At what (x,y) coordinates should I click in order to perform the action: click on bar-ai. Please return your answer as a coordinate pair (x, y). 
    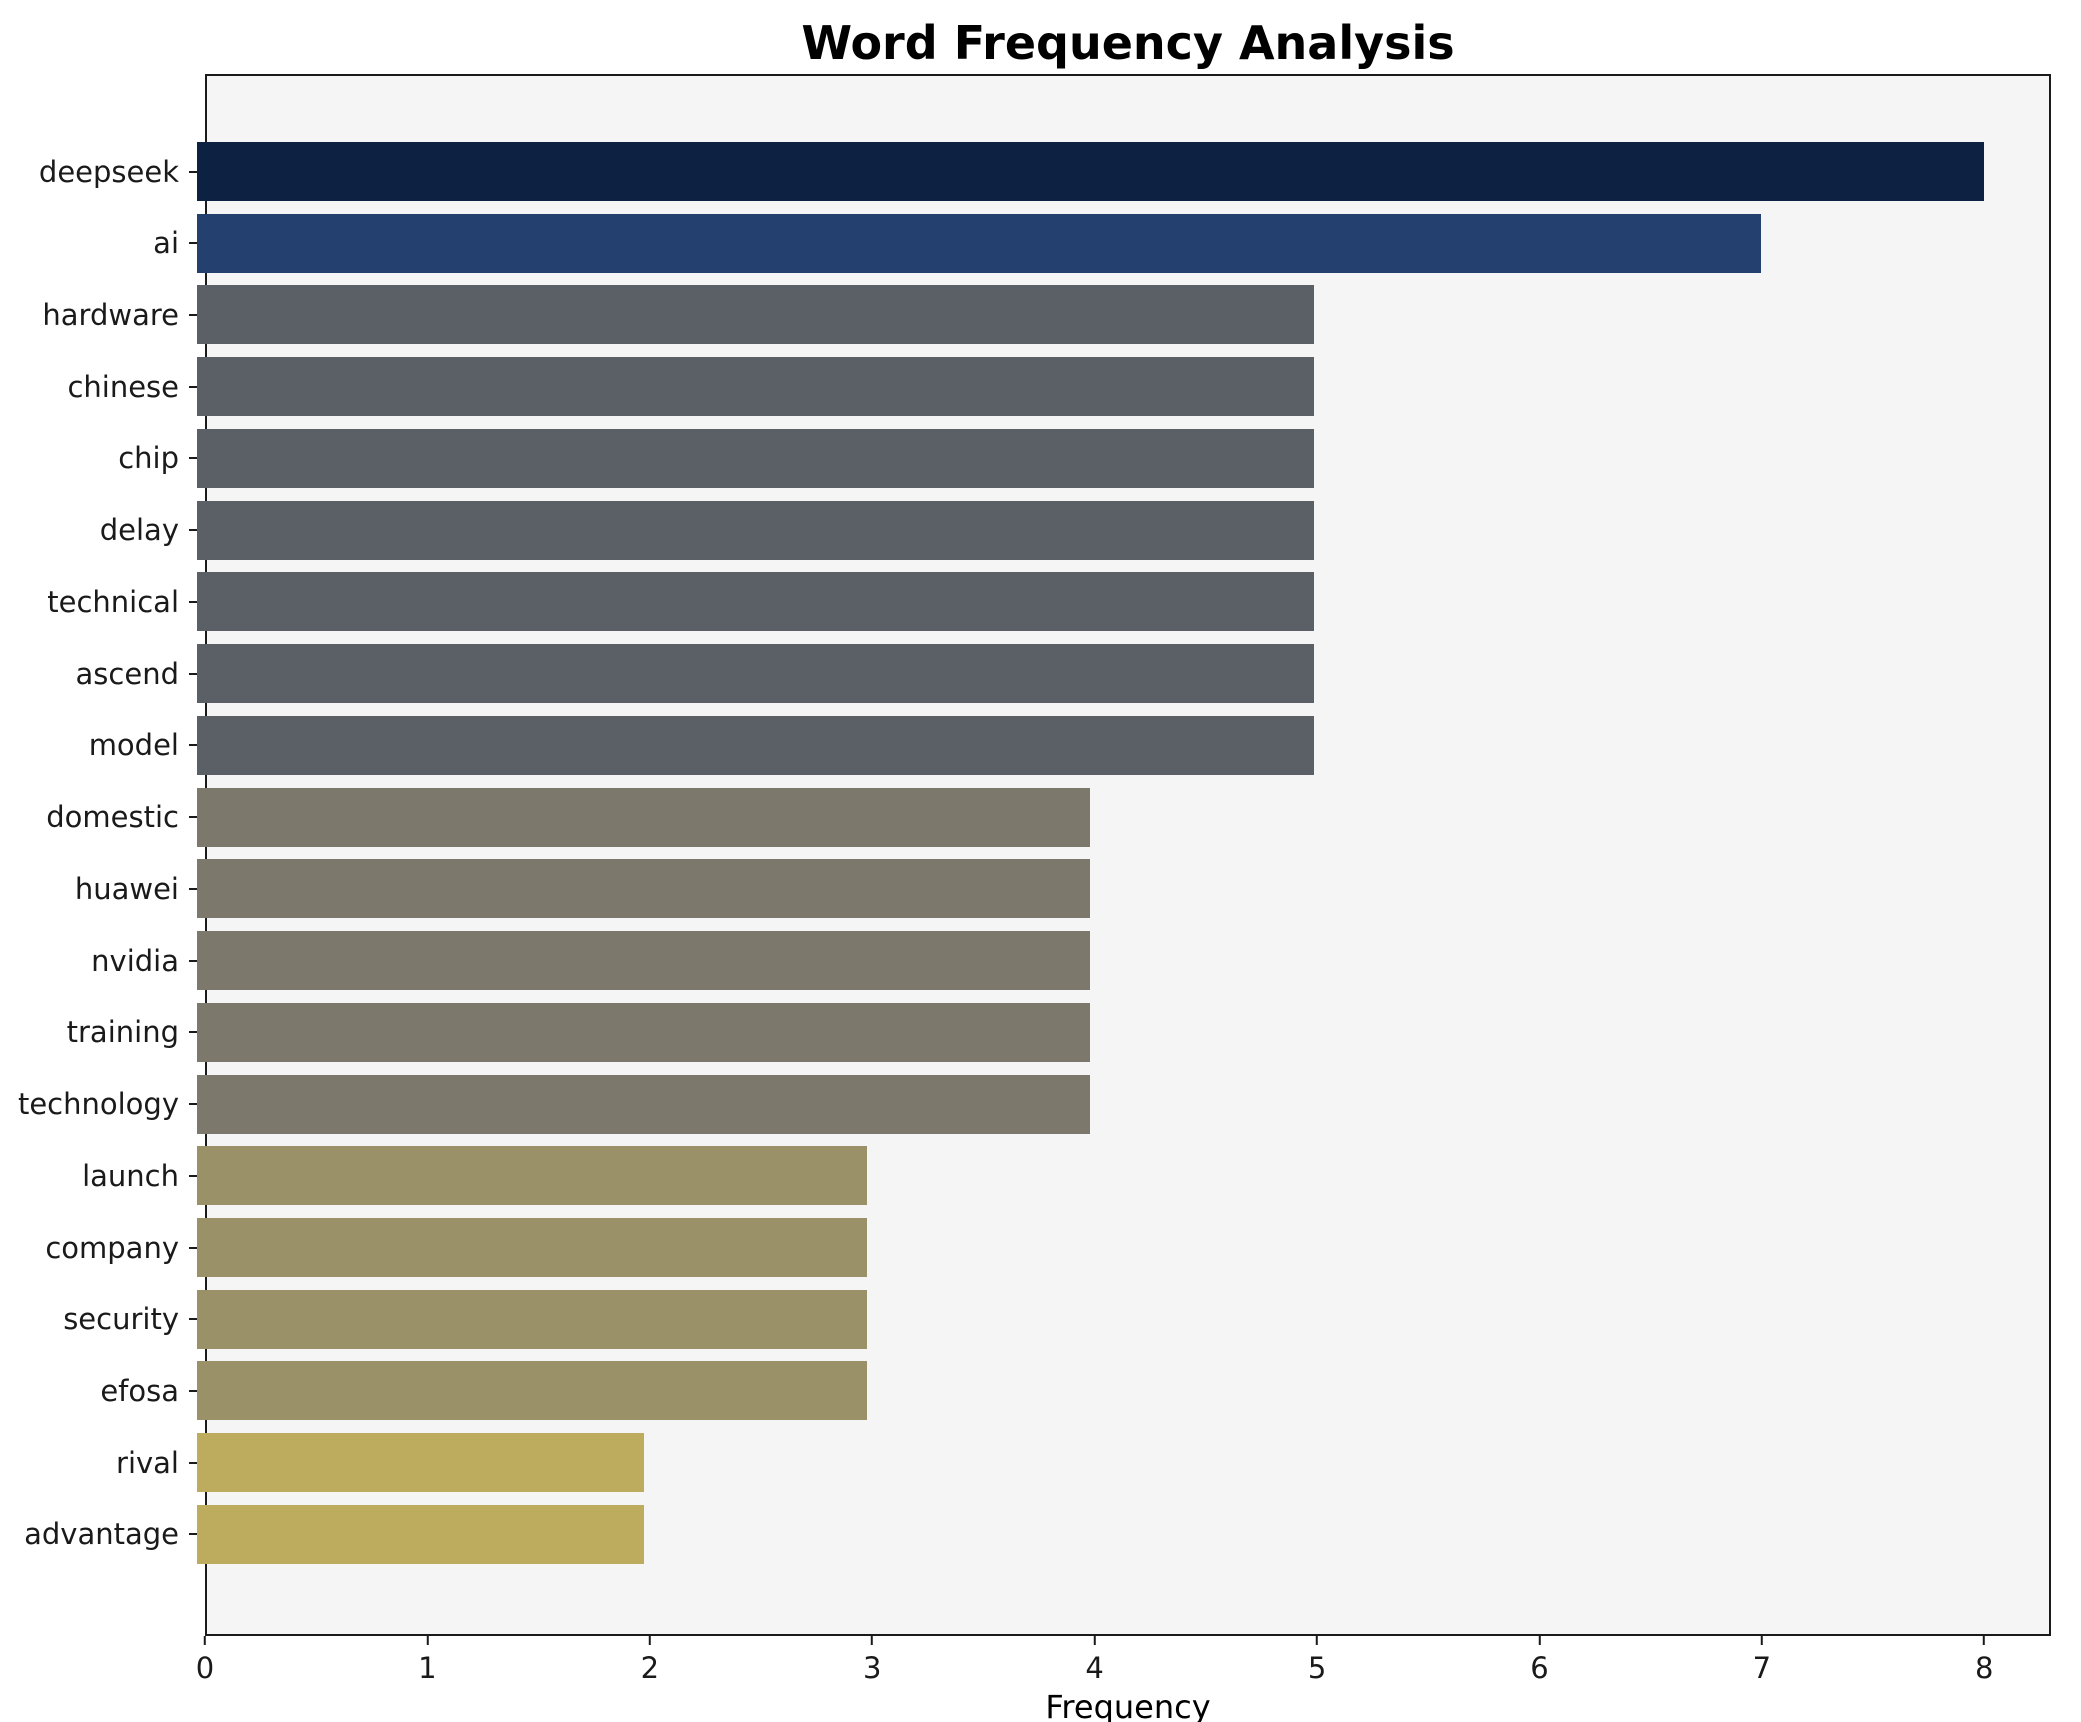
    Looking at the image, I should click on (979, 243).